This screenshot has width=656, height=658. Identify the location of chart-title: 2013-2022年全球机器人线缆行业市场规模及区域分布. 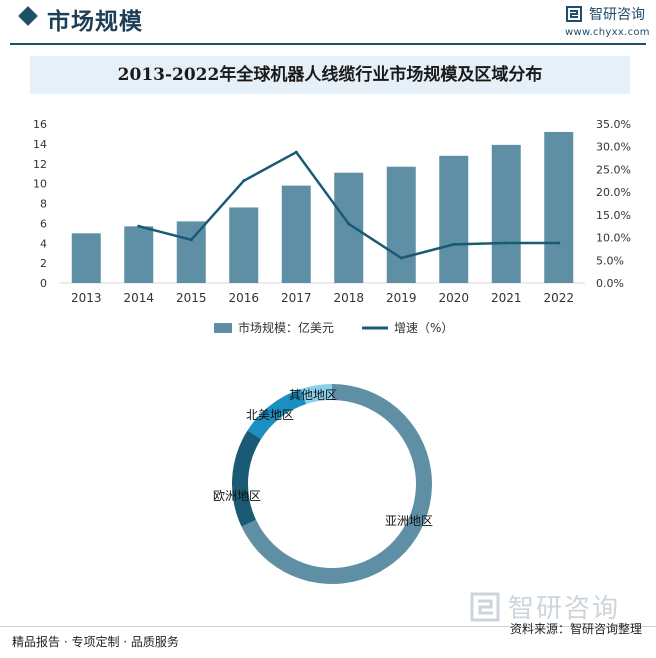
(330, 75).